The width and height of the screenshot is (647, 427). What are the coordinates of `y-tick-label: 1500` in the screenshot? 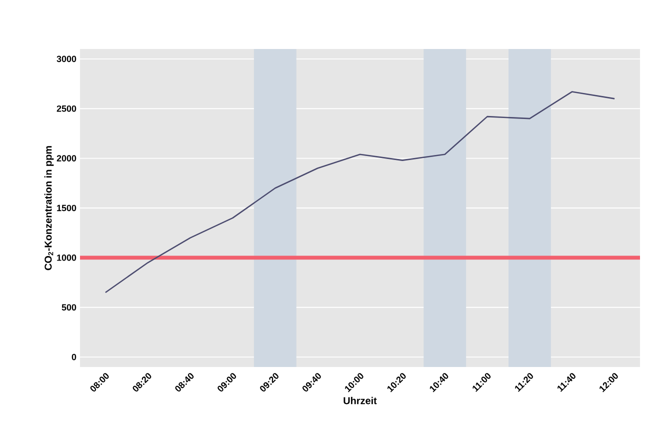 It's located at (66, 208).